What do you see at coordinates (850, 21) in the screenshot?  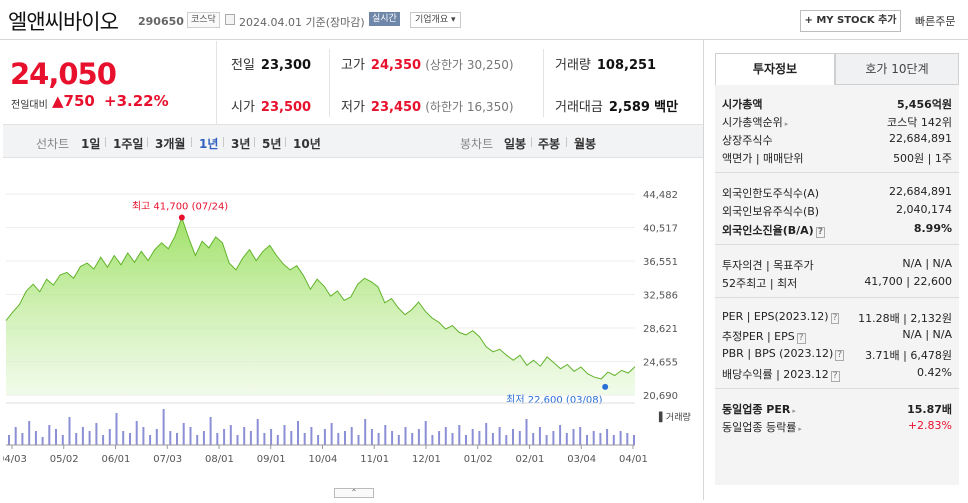 I see `add-mystock-button: + MY STOCK 추가` at bounding box center [850, 21].